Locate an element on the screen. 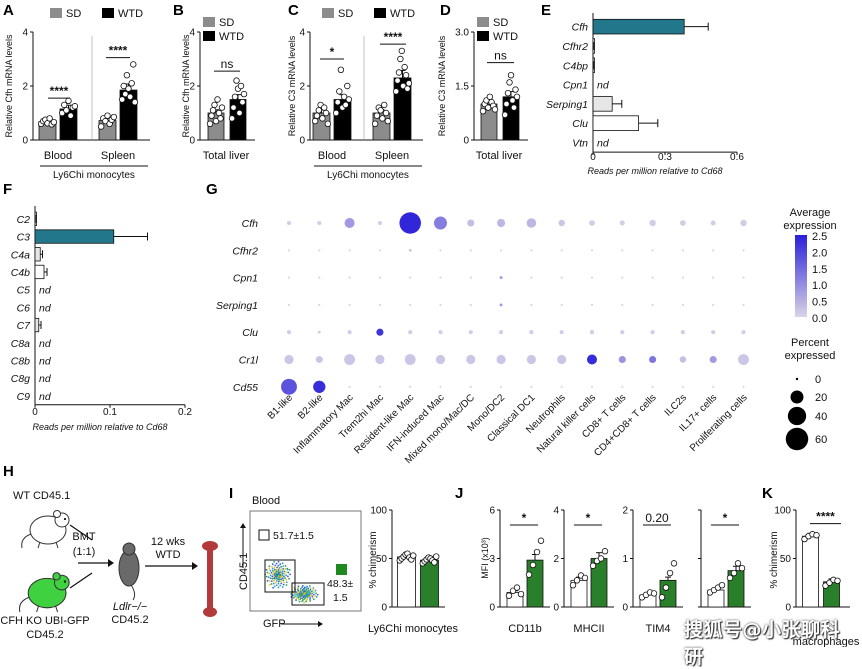  panel-f-xlabel: Reads per million relative to Cd68 is located at coordinates (99, 427).